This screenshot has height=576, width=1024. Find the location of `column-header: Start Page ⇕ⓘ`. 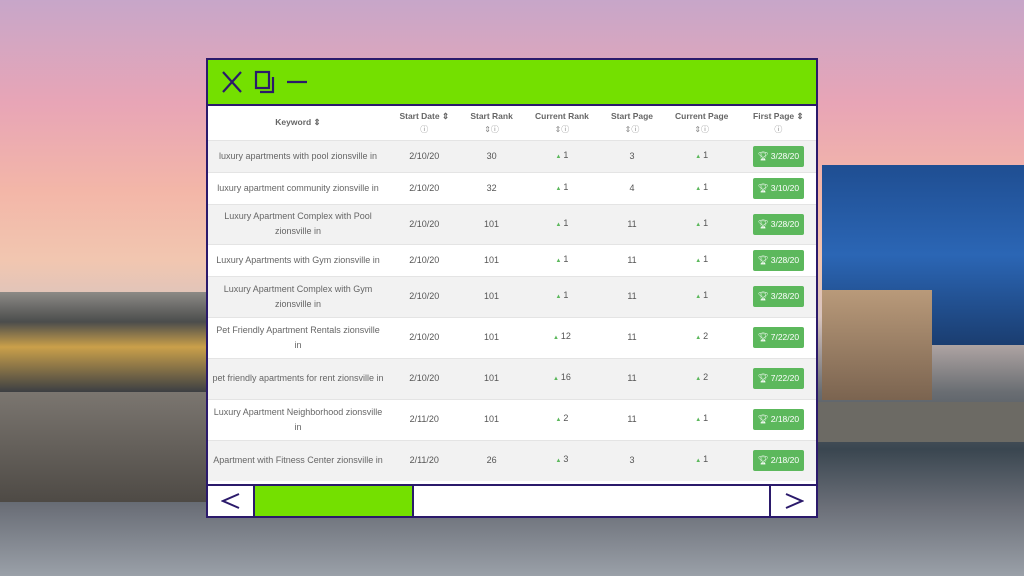

column-header: Start Page ⇕ⓘ is located at coordinates (631, 123).